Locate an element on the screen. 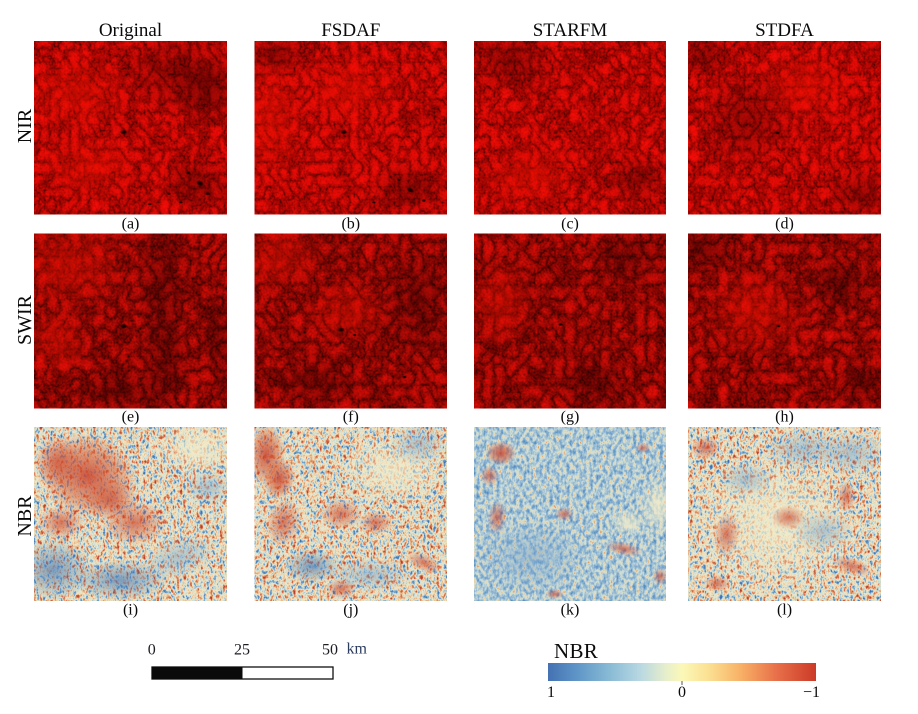 The height and width of the screenshot is (714, 918). svg-text: km is located at coordinates (357, 649).